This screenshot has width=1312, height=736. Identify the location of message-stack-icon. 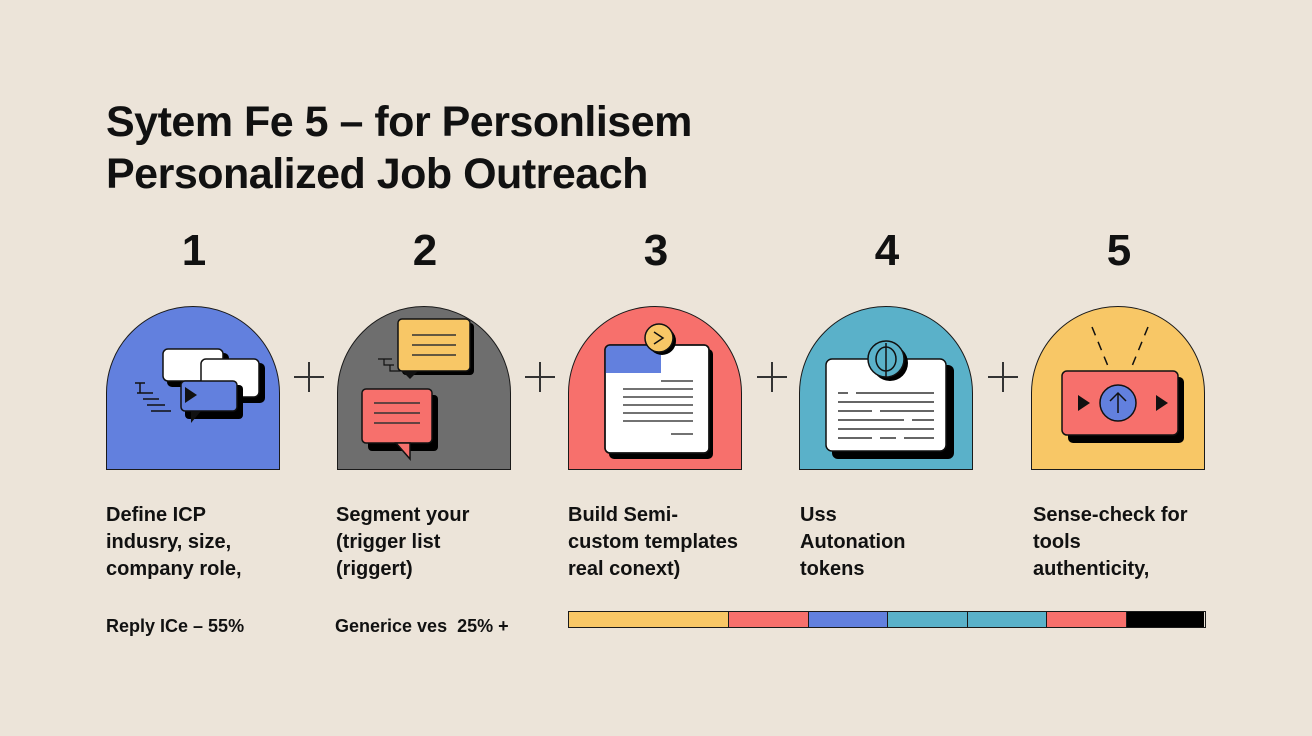
(417, 389).